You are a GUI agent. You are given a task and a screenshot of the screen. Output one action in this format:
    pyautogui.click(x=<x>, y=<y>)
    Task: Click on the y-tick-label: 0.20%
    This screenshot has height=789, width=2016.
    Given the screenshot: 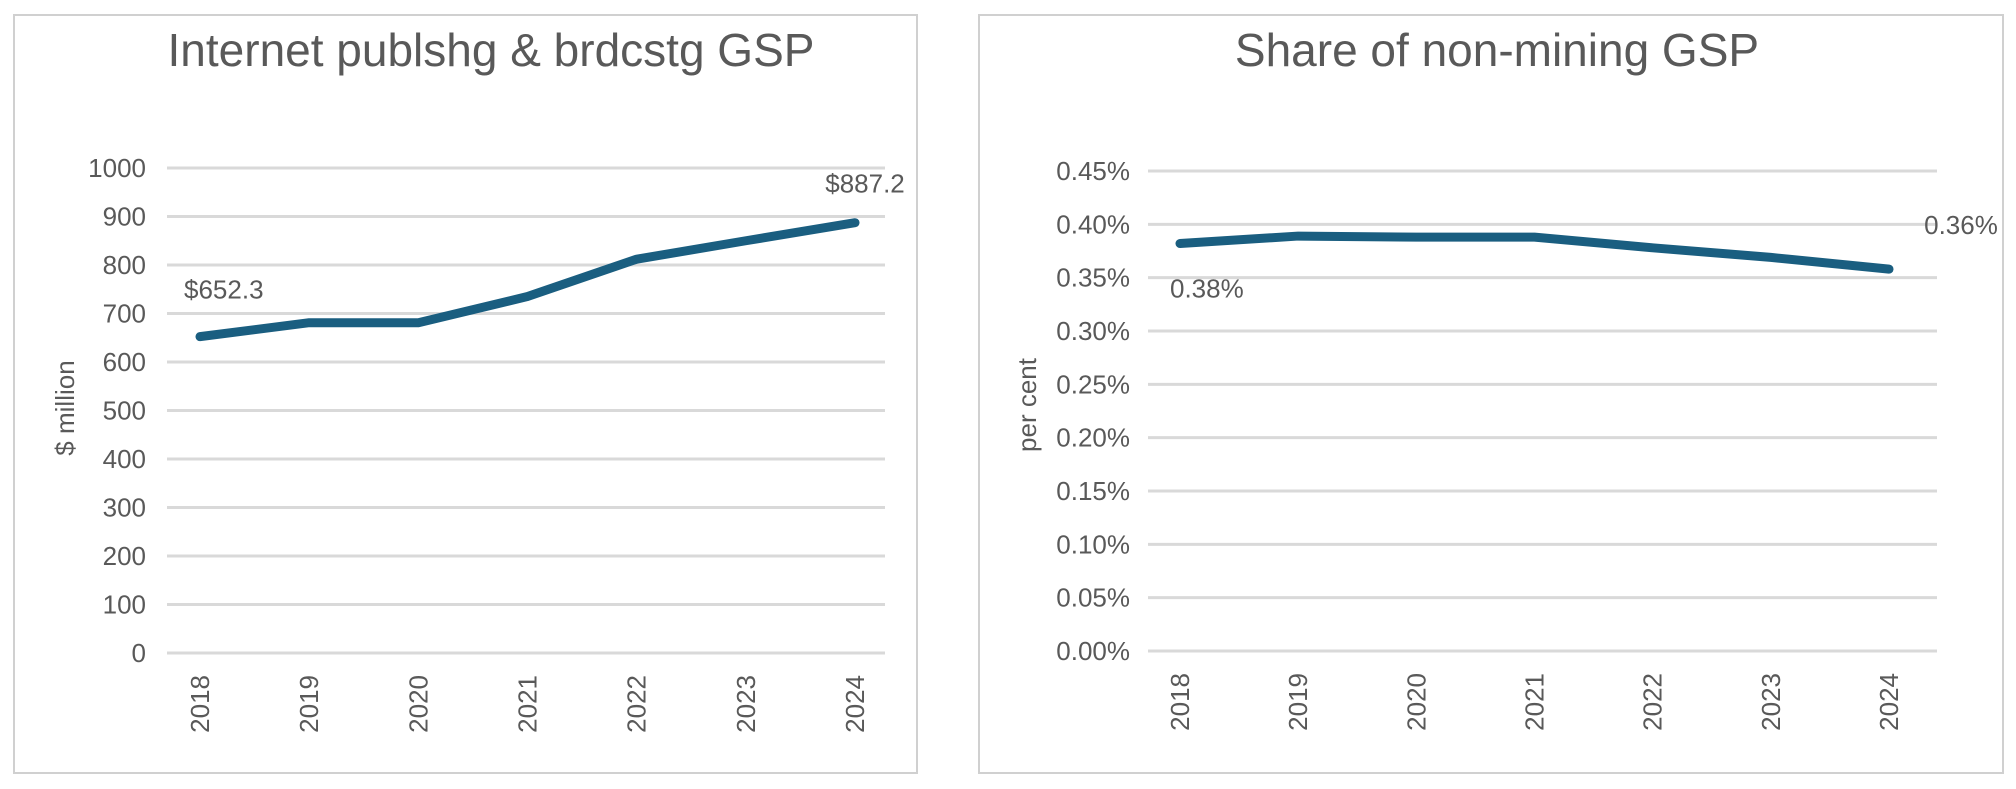 What is the action you would take?
    pyautogui.click(x=1093, y=438)
    